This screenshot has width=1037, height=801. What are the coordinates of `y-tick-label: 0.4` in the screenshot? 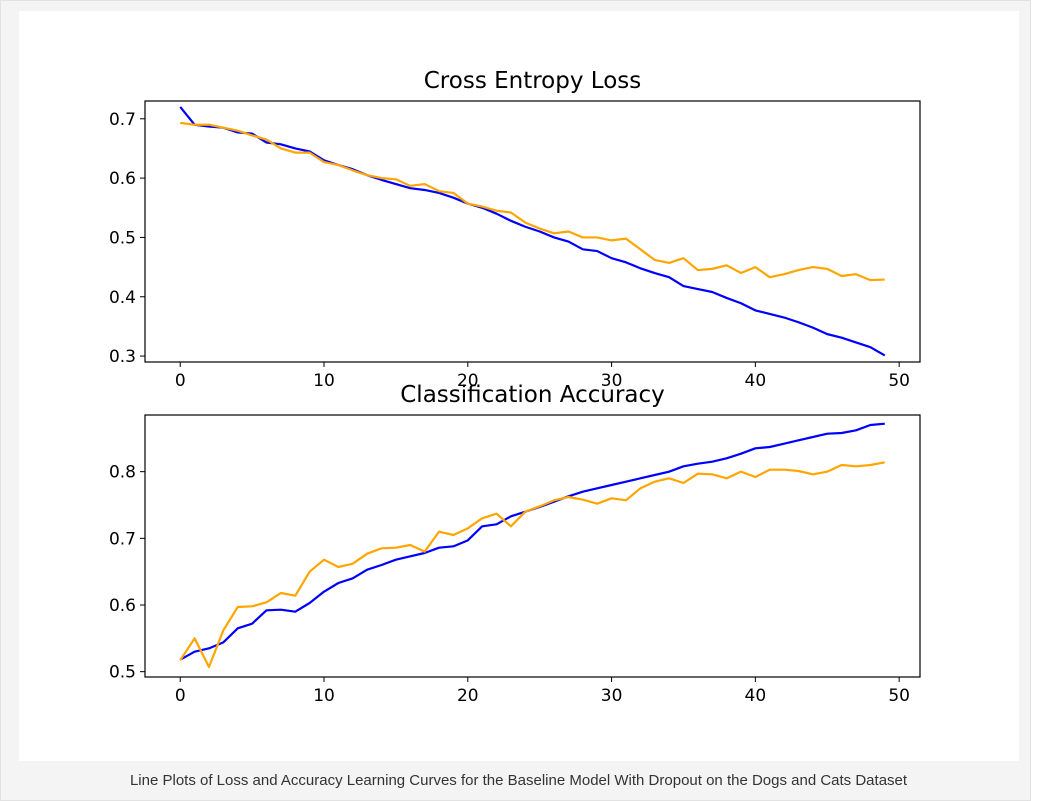 It's located at (122, 298).